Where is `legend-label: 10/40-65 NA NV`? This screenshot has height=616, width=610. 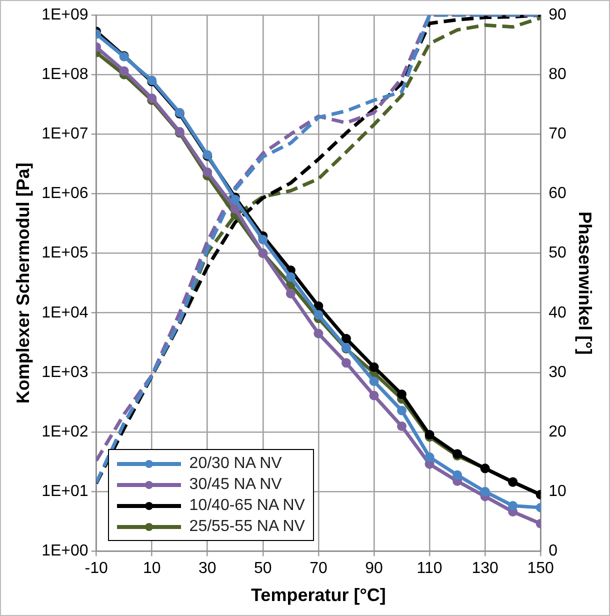 legend-label: 10/40-65 NA NV is located at coordinates (247, 506).